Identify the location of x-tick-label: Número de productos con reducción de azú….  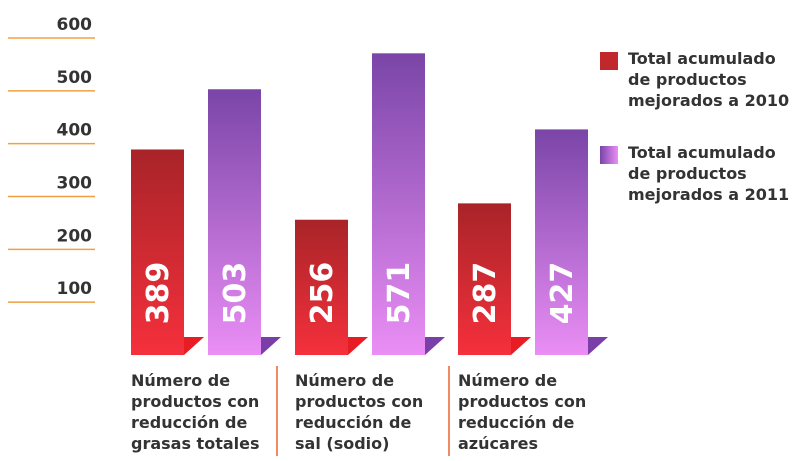
(522, 412).